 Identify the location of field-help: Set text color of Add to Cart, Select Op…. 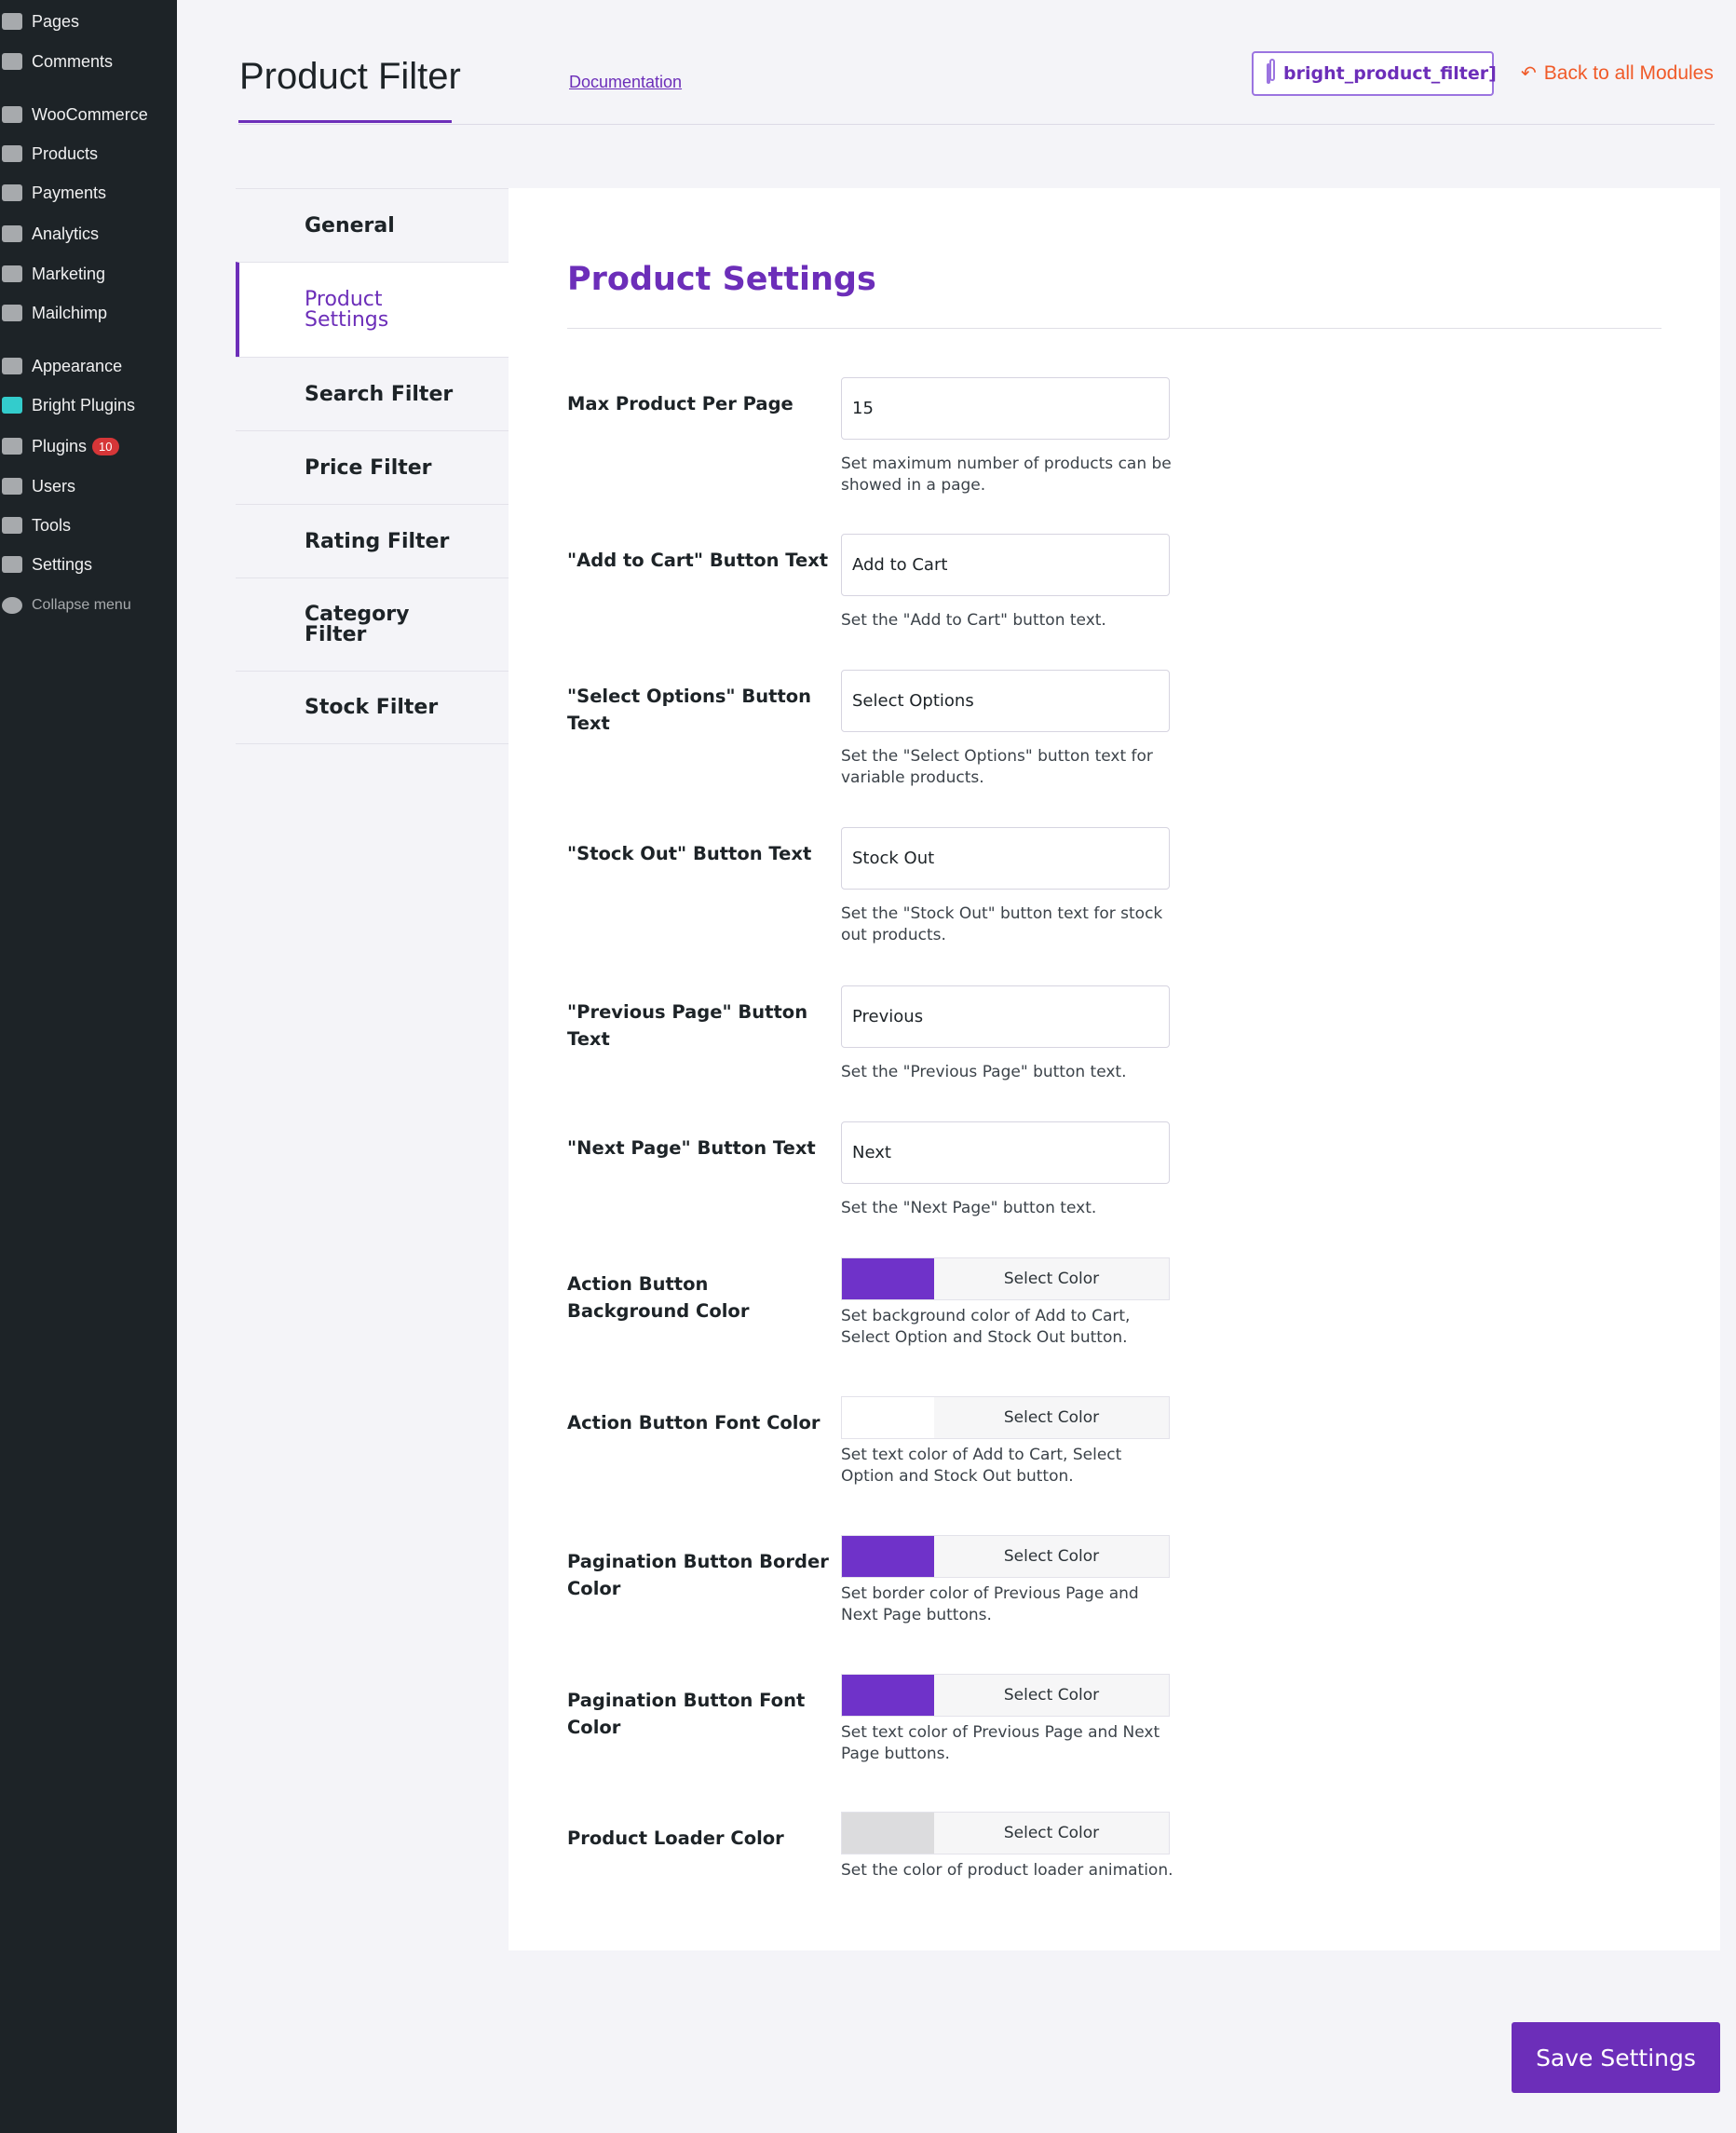
(981, 1466).